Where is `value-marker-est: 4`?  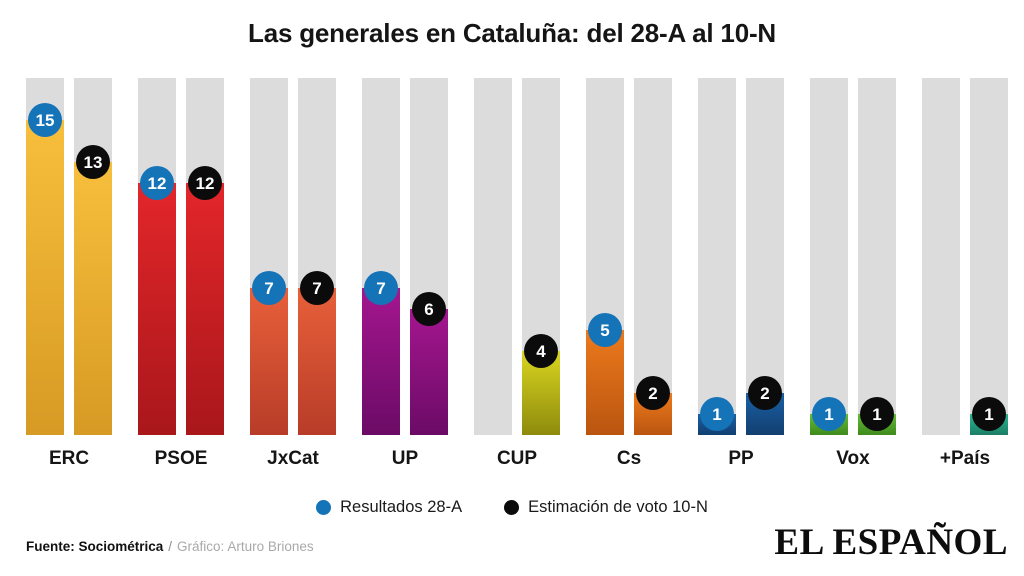
value-marker-est: 4 is located at coordinates (541, 351).